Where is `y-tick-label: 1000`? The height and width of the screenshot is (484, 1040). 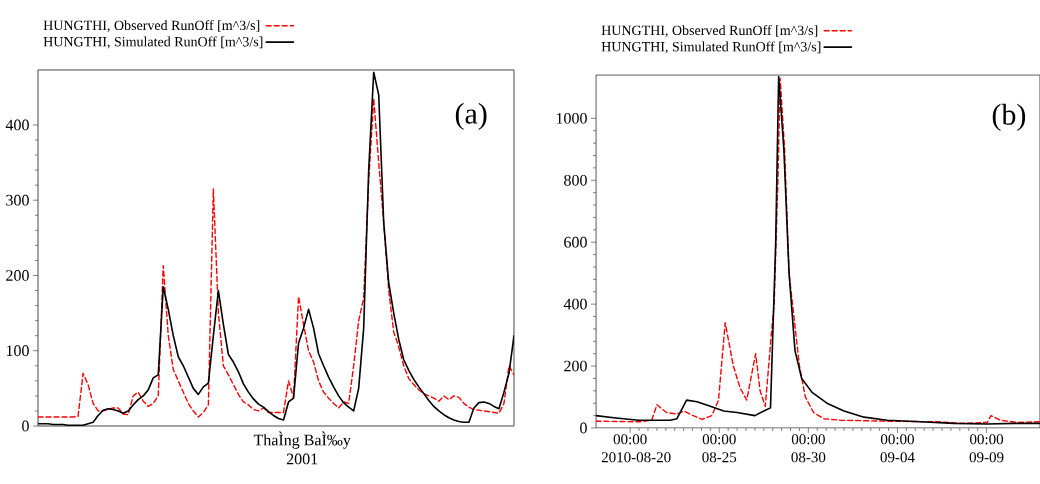
y-tick-label: 1000 is located at coordinates (571, 118).